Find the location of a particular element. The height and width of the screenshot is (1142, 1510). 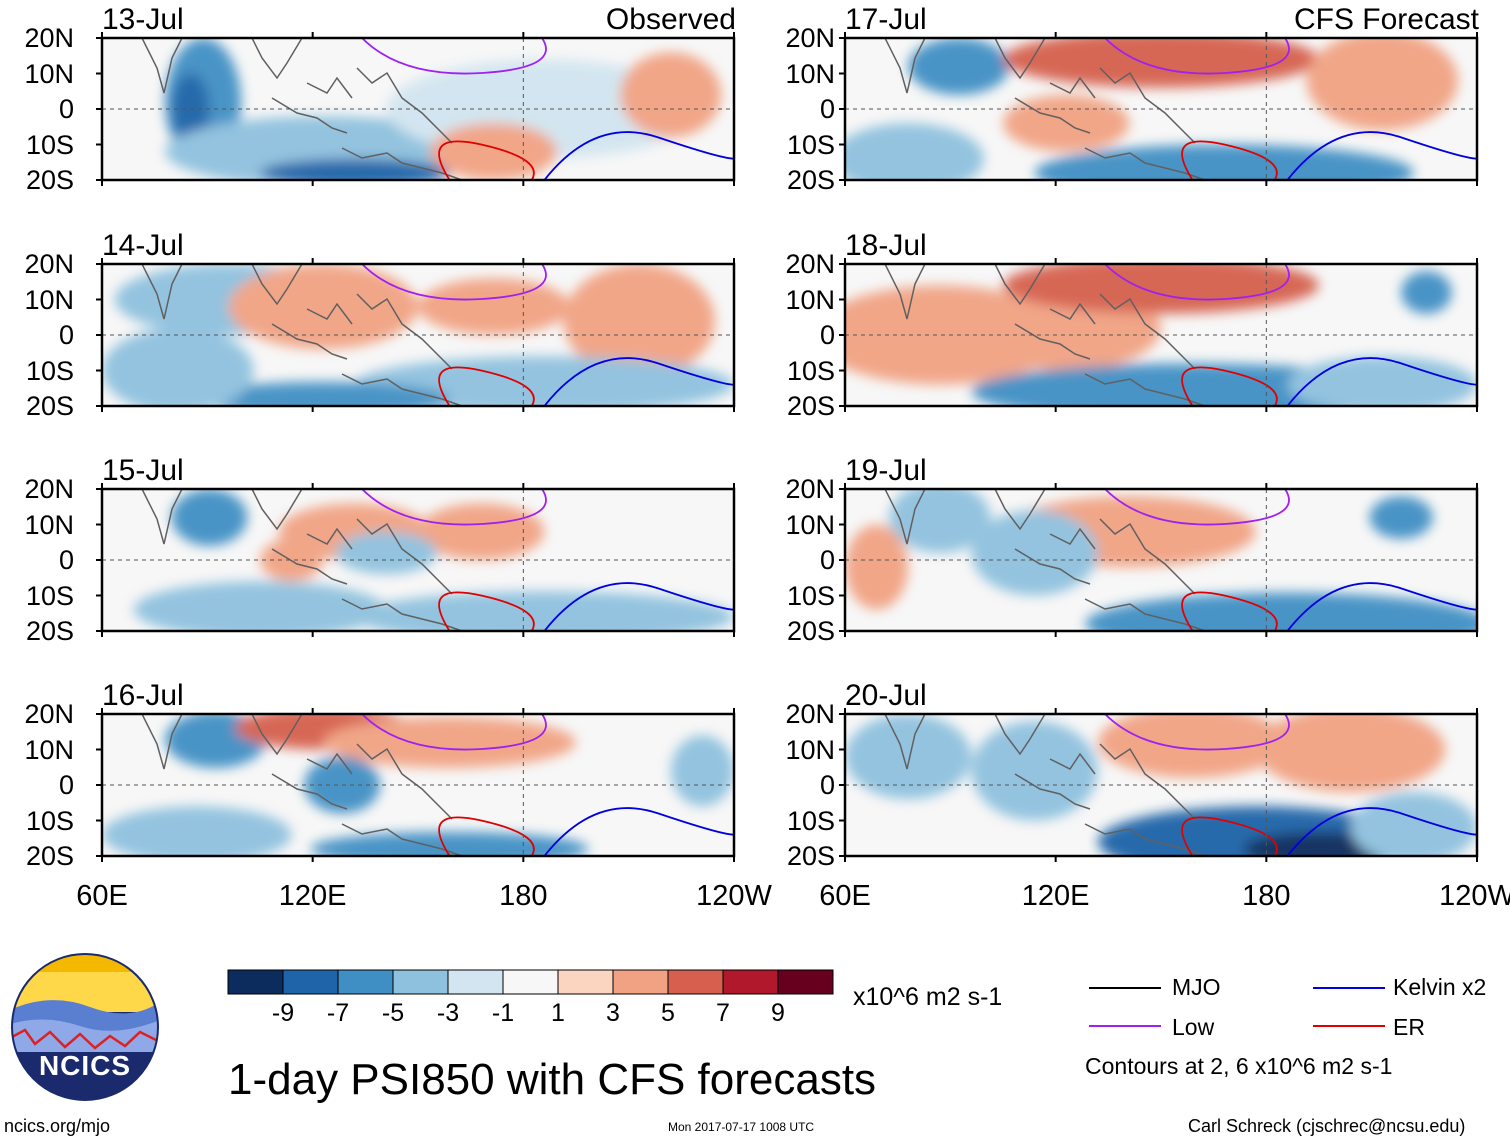

ncics-logo: NCICS is located at coordinates (85, 1027).